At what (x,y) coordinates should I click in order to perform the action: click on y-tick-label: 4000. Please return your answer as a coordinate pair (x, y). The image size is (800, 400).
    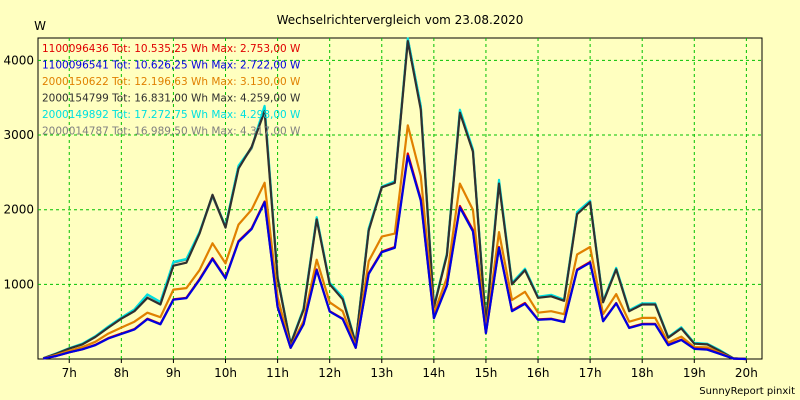
    Looking at the image, I should click on (18, 60).